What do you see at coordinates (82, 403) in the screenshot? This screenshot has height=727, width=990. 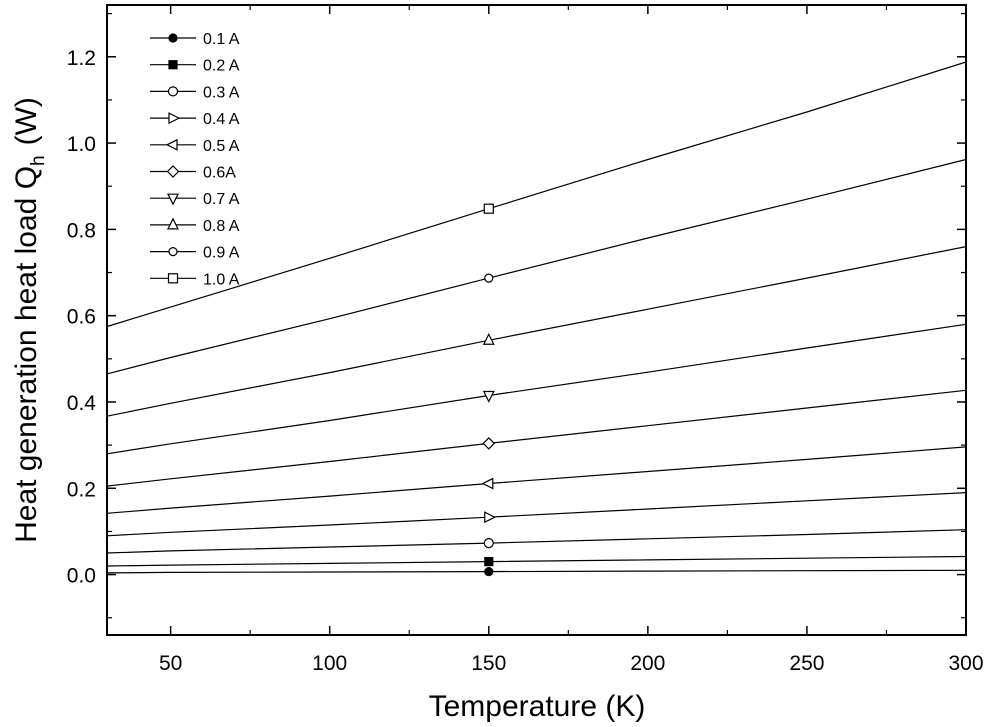 I see `y-tick-label: 0.4` at bounding box center [82, 403].